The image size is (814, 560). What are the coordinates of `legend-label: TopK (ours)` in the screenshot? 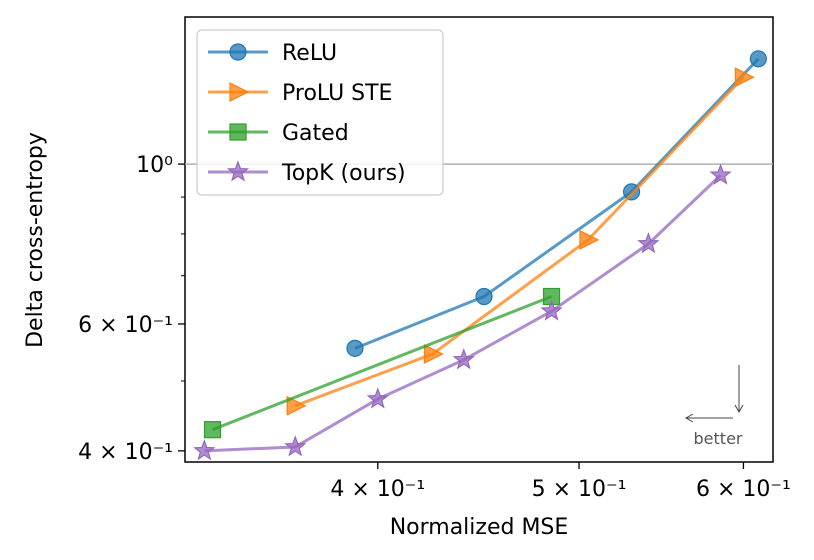 It's located at (343, 173).